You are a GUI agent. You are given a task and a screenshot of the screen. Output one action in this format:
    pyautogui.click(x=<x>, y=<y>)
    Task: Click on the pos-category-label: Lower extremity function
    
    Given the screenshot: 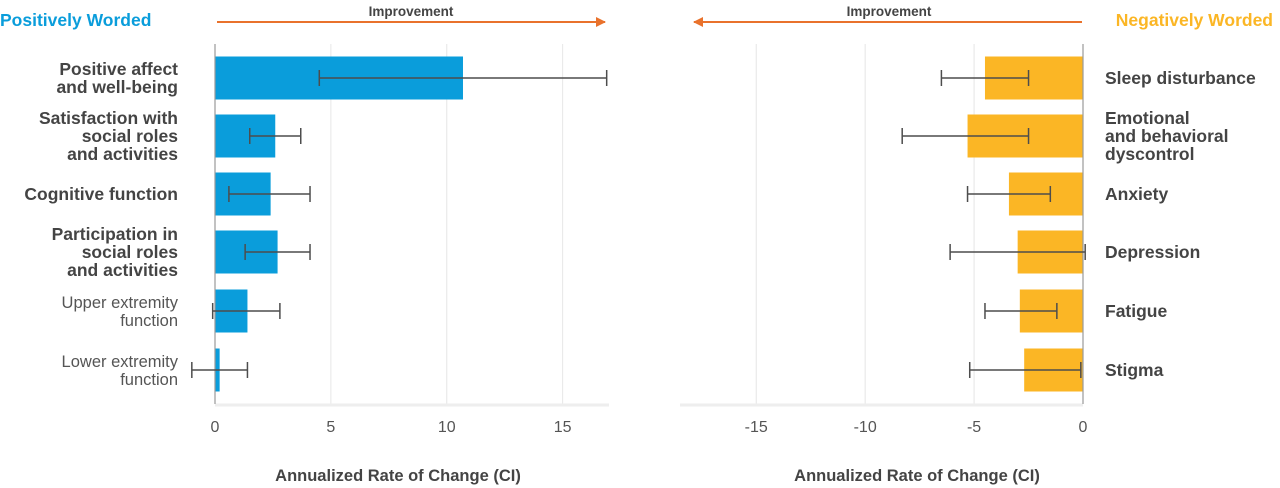 What is the action you would take?
    pyautogui.click(x=120, y=371)
    